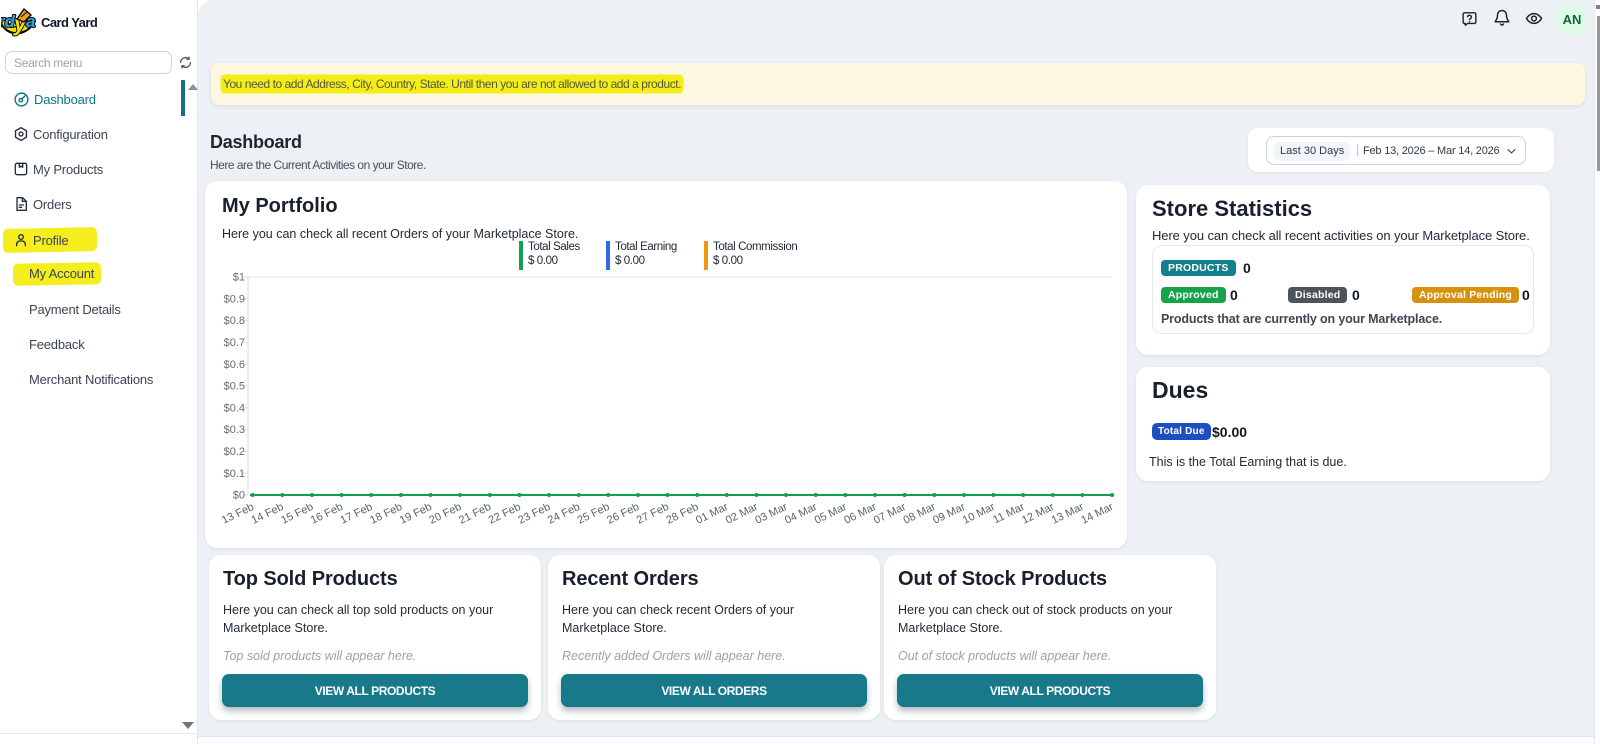  Describe the element at coordinates (564, 514) in the screenshot. I see `svg-text: 24 Feb` at that location.